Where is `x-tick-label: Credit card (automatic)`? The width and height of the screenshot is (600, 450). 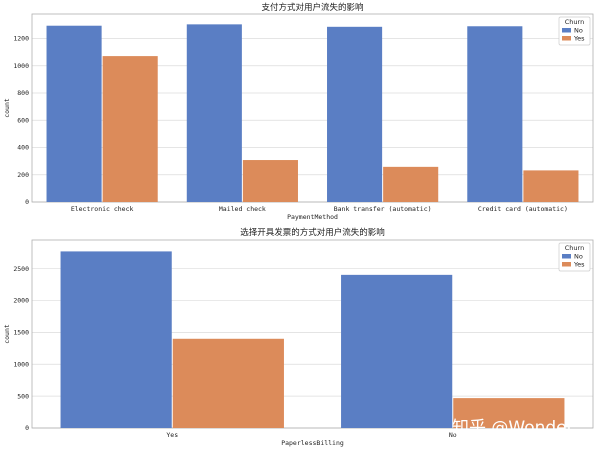
x-tick-label: Credit card (automatic) is located at coordinates (523, 209).